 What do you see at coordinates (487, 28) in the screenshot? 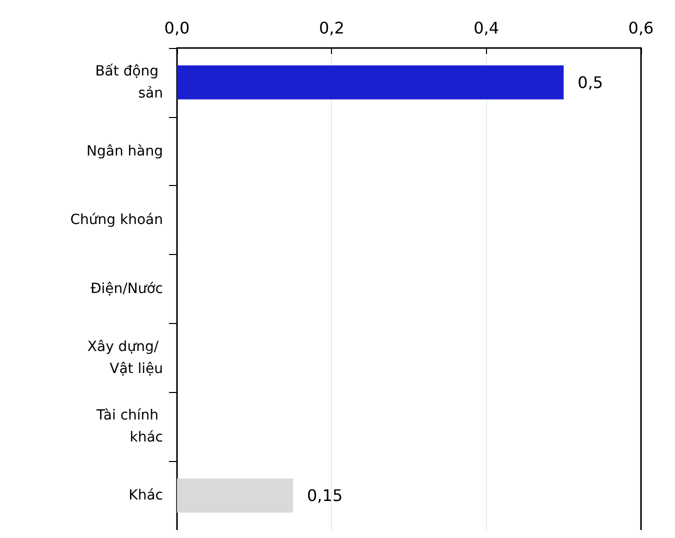
I see `x-tick-label: 0,4` at bounding box center [487, 28].